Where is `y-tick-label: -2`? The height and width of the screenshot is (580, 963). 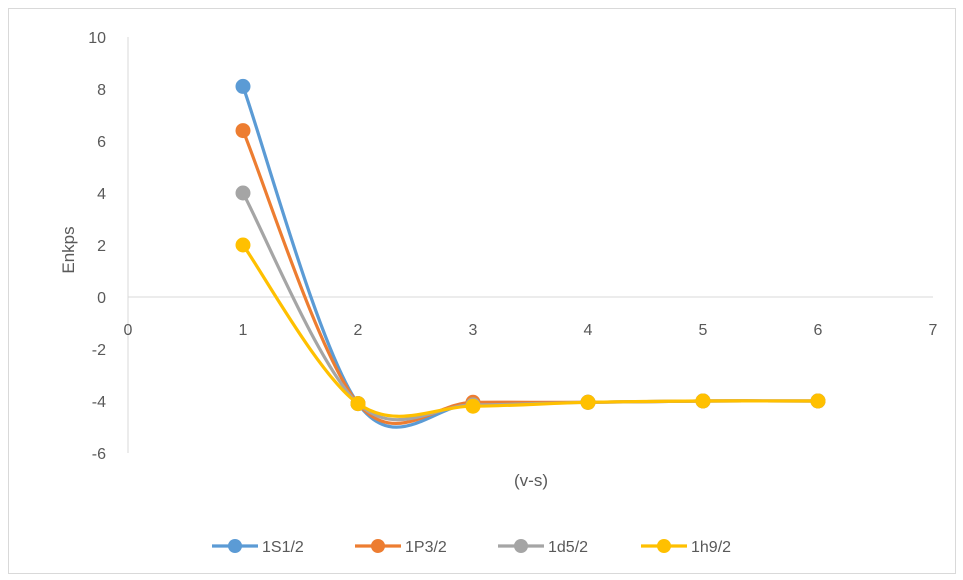
y-tick-label: -2 is located at coordinates (99, 350).